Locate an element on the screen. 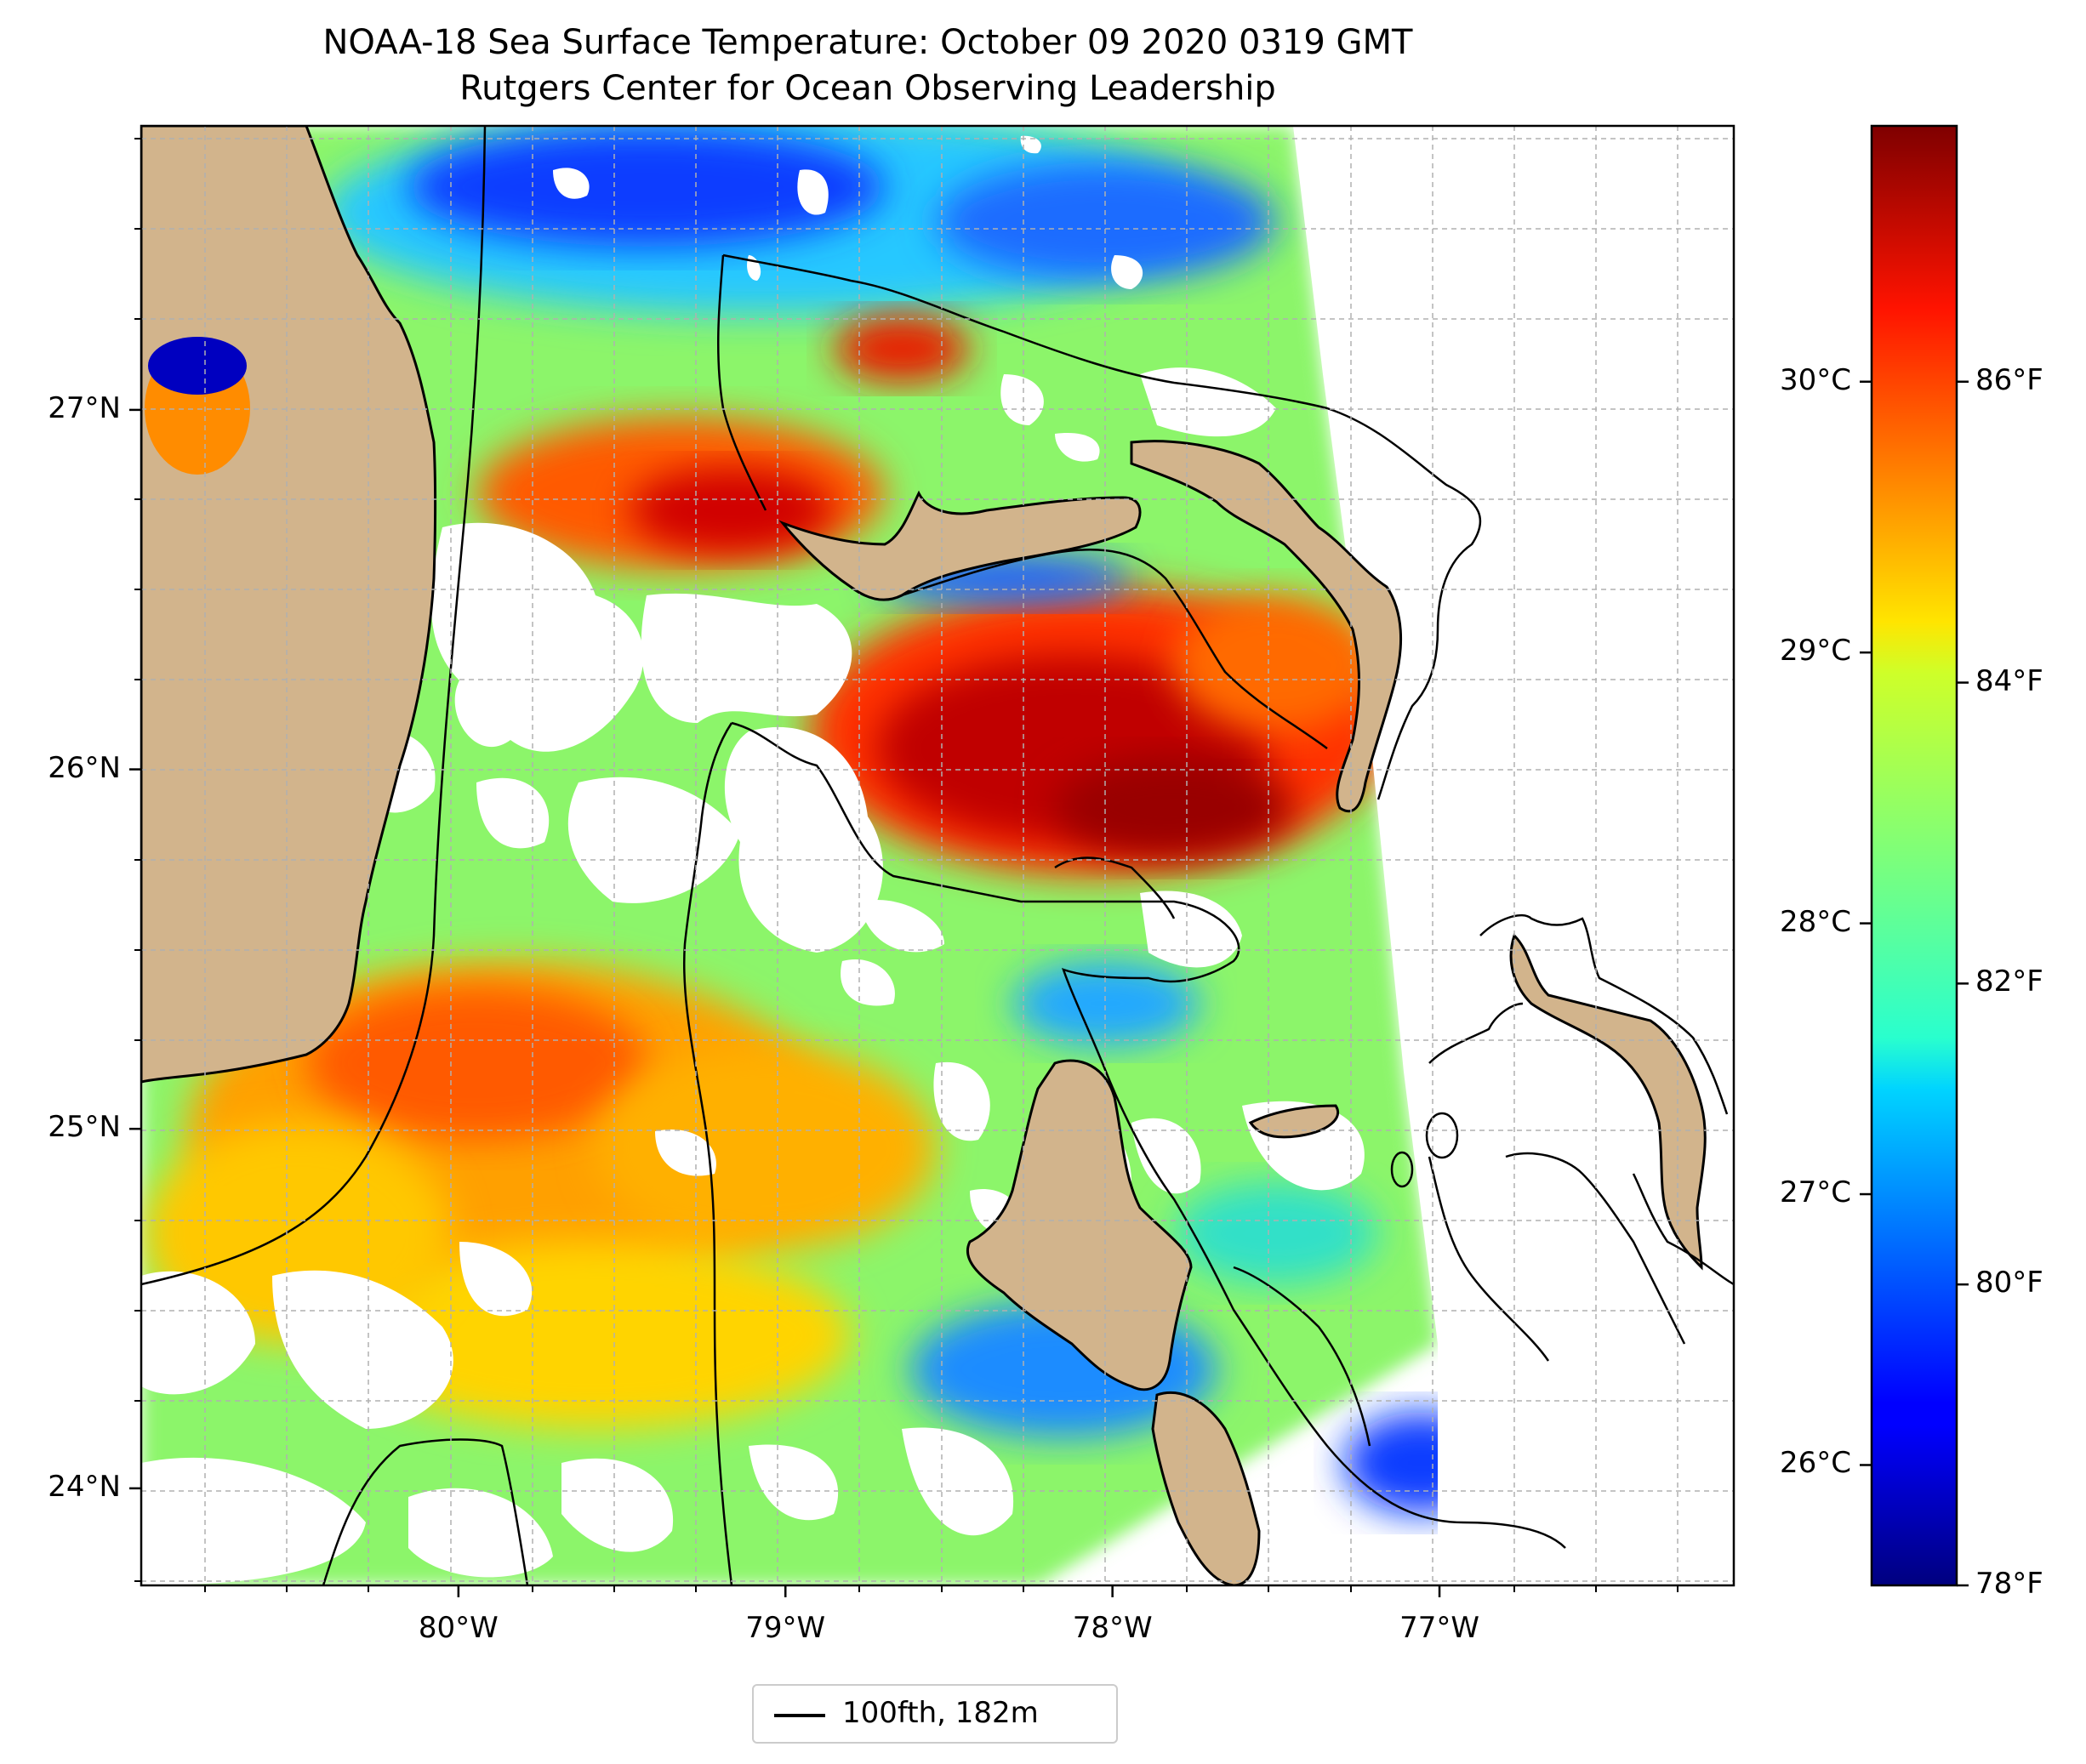 This screenshot has height=1764, width=2086. legend-label: 100fth, 182m is located at coordinates (941, 1713).